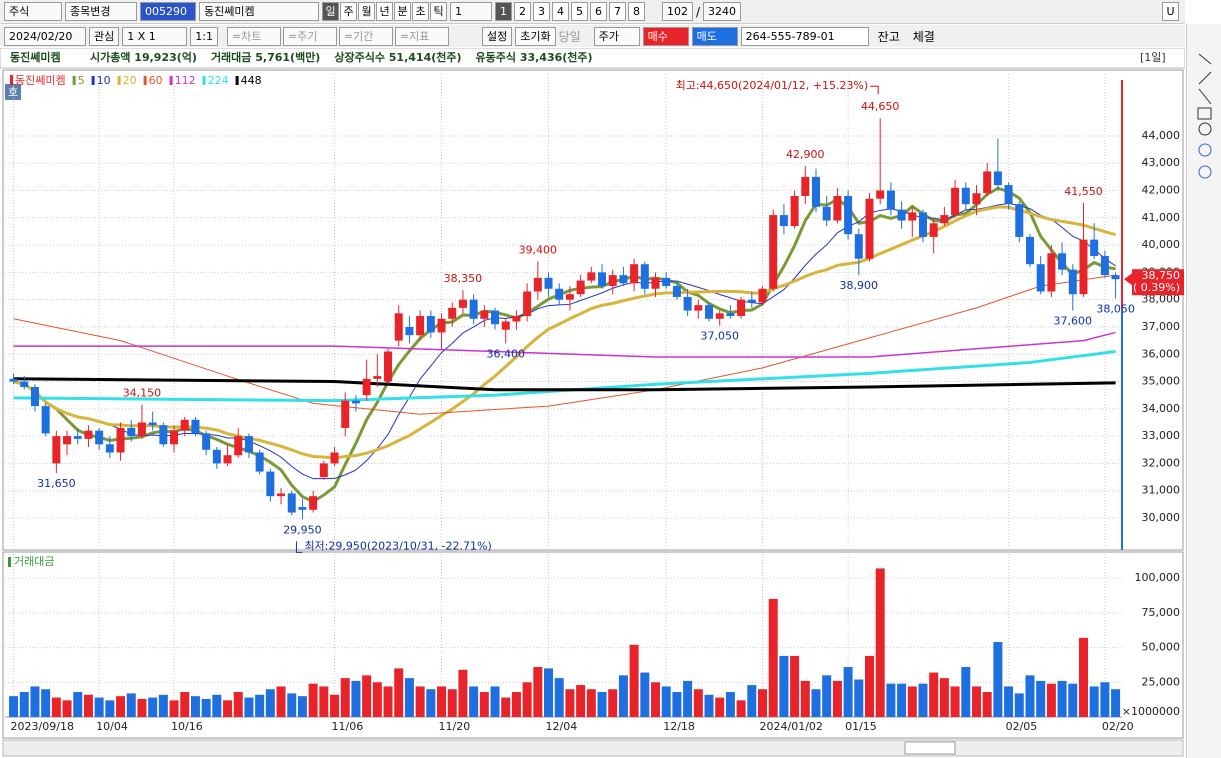  What do you see at coordinates (1161, 435) in the screenshot?
I see `y-tick-label: 33,000` at bounding box center [1161, 435].